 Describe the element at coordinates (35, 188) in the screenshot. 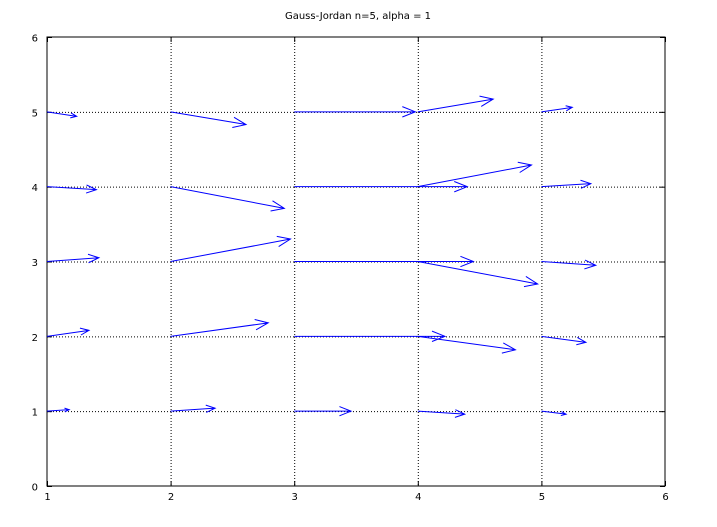

I see `y-tick-label-4: 4` at that location.